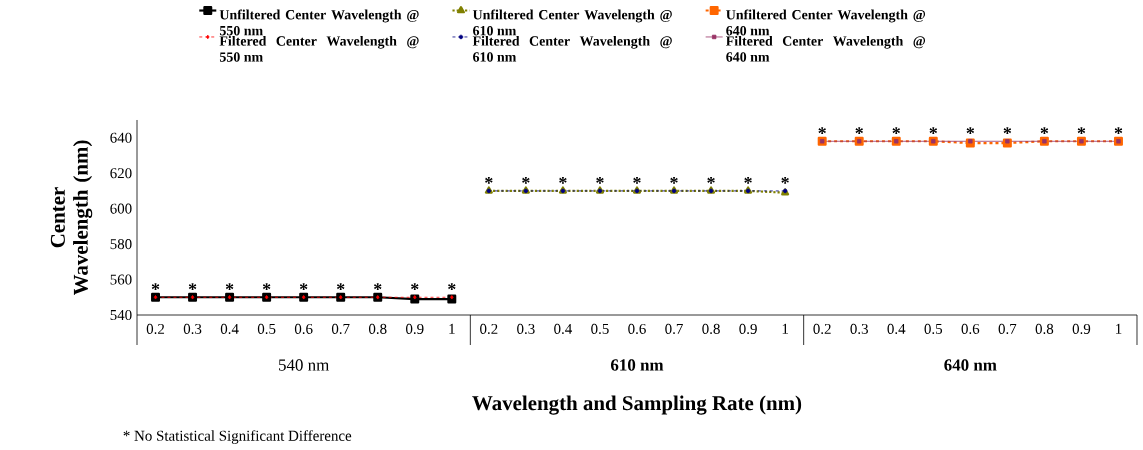 The width and height of the screenshot is (1143, 450). I want to click on text: 610 nm, so click(637, 365).